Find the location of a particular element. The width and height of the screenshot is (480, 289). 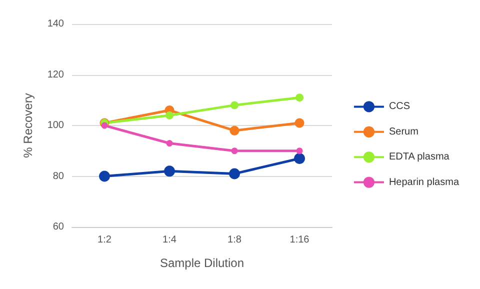

x-tick-label: 1:2 is located at coordinates (105, 240).